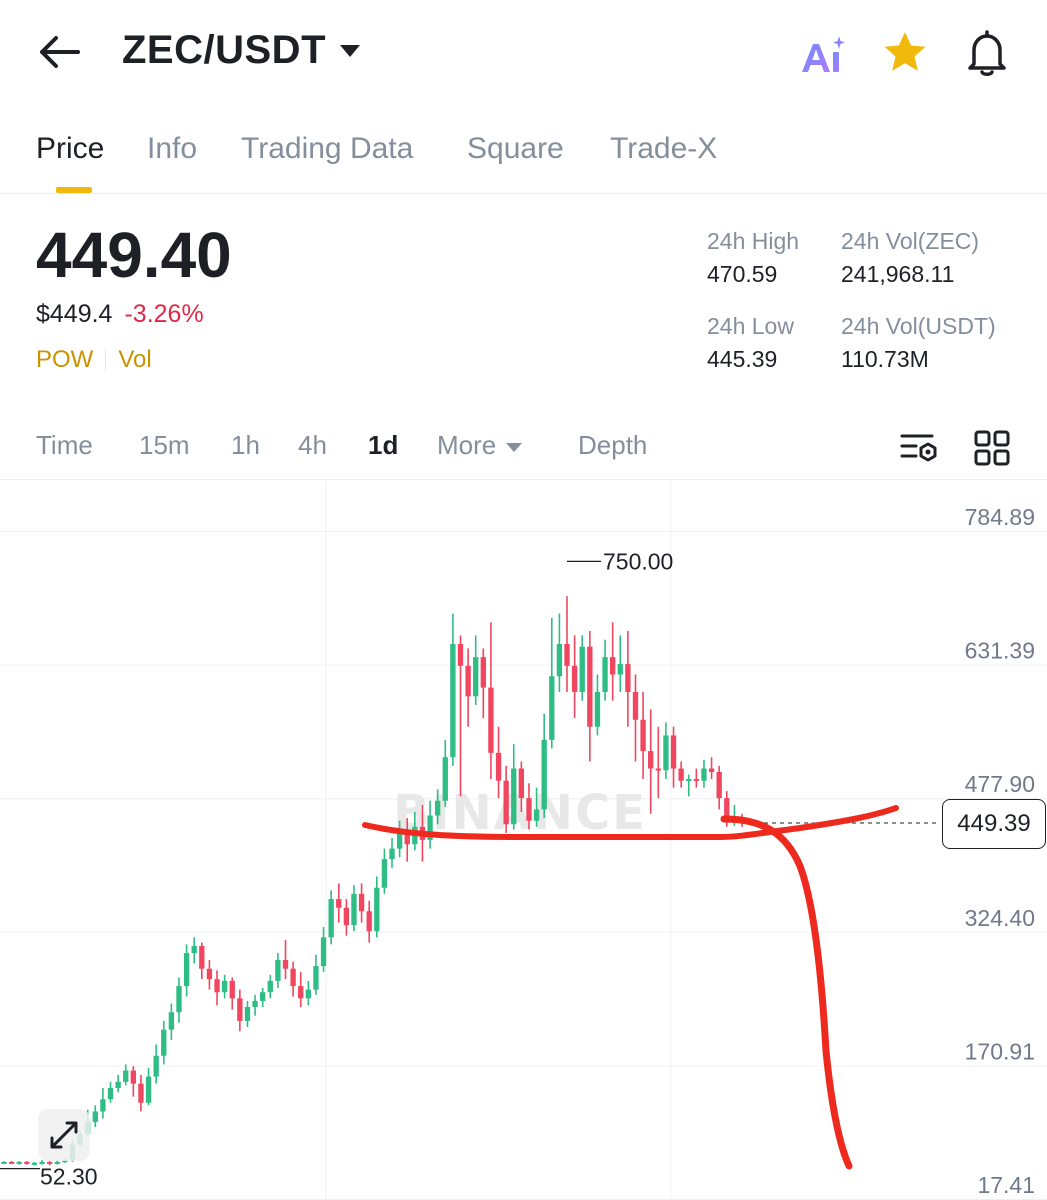 This screenshot has height=1200, width=1047. I want to click on stat-label: 24h Vol(USDT), so click(918, 326).